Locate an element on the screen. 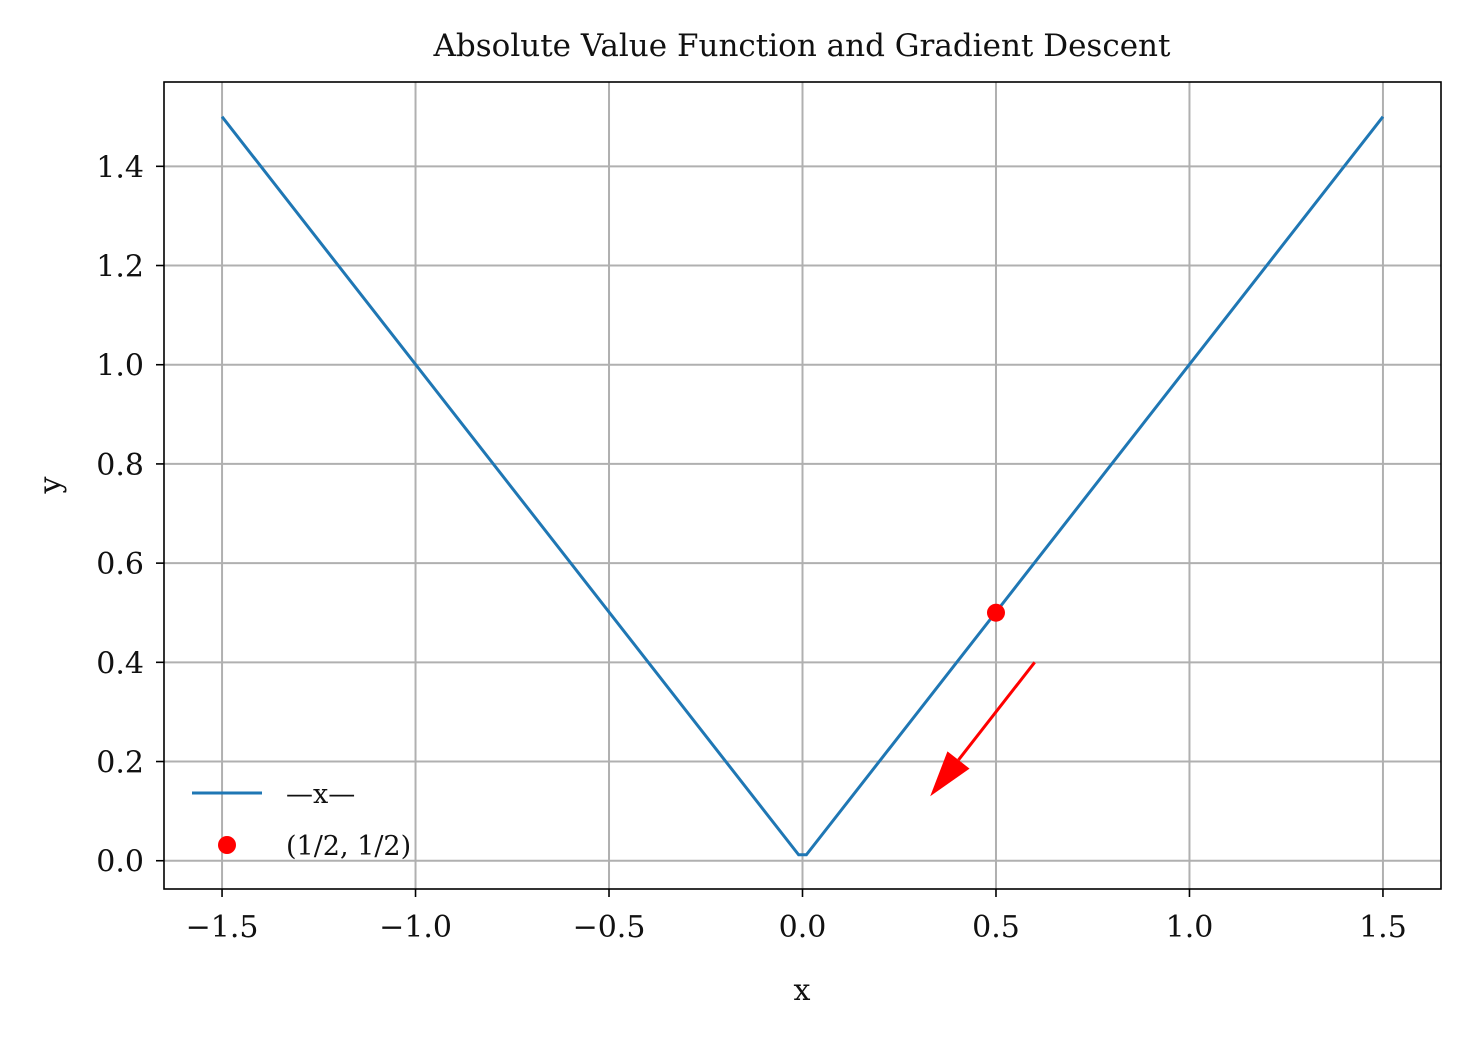  x-axis-ticks: −1.5 −1.0 −0.5 0.0 0.5 1.0 1.5 is located at coordinates (796, 917).